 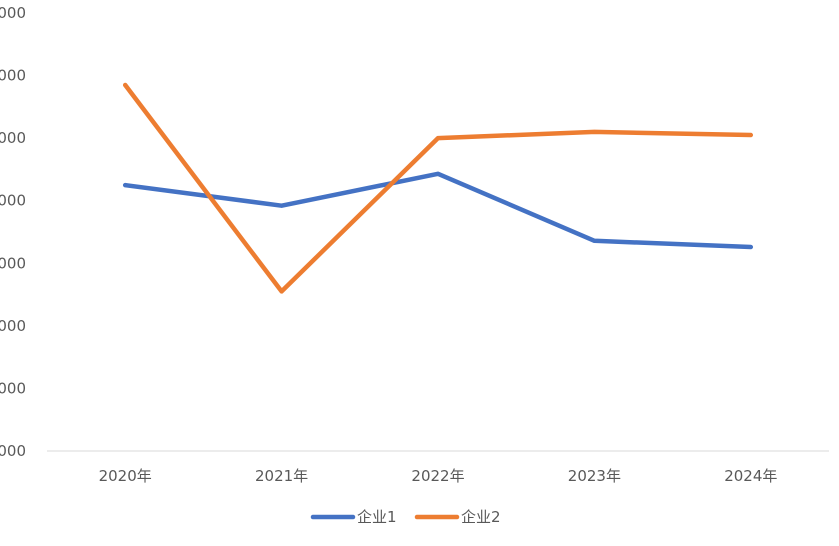 I want to click on x-tick-label: 2022年, so click(x=437, y=476).